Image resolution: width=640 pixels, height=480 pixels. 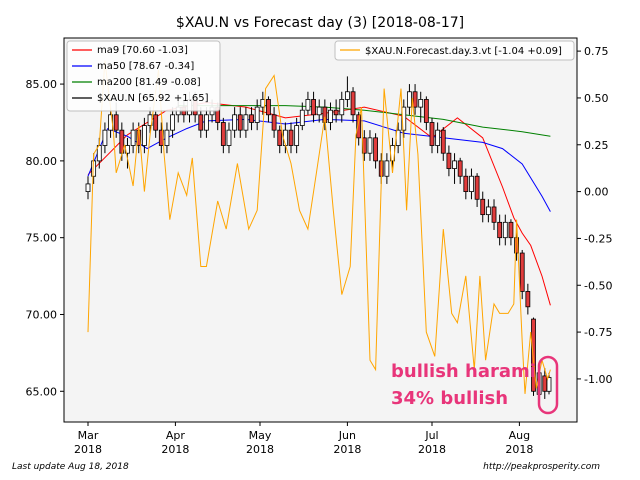 What do you see at coordinates (145, 66) in the screenshot?
I see `legend-entry: ma50 [78.67 -0.34]` at bounding box center [145, 66].